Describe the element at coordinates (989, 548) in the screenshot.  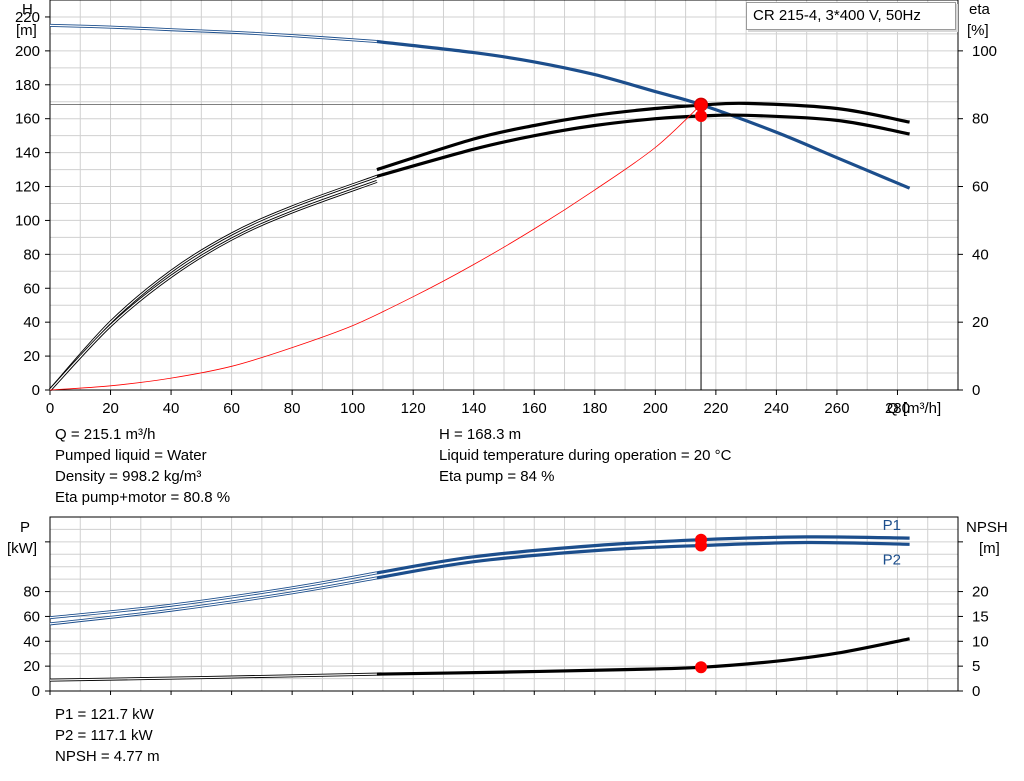
I see `y2-axis-label-unit: [m]` at that location.